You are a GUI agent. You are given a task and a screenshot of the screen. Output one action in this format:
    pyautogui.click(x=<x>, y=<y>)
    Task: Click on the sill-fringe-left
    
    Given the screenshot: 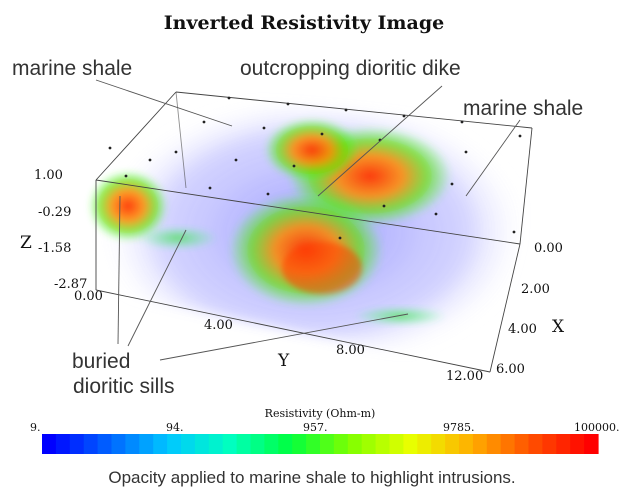 What is the action you would take?
    pyautogui.click(x=178, y=238)
    